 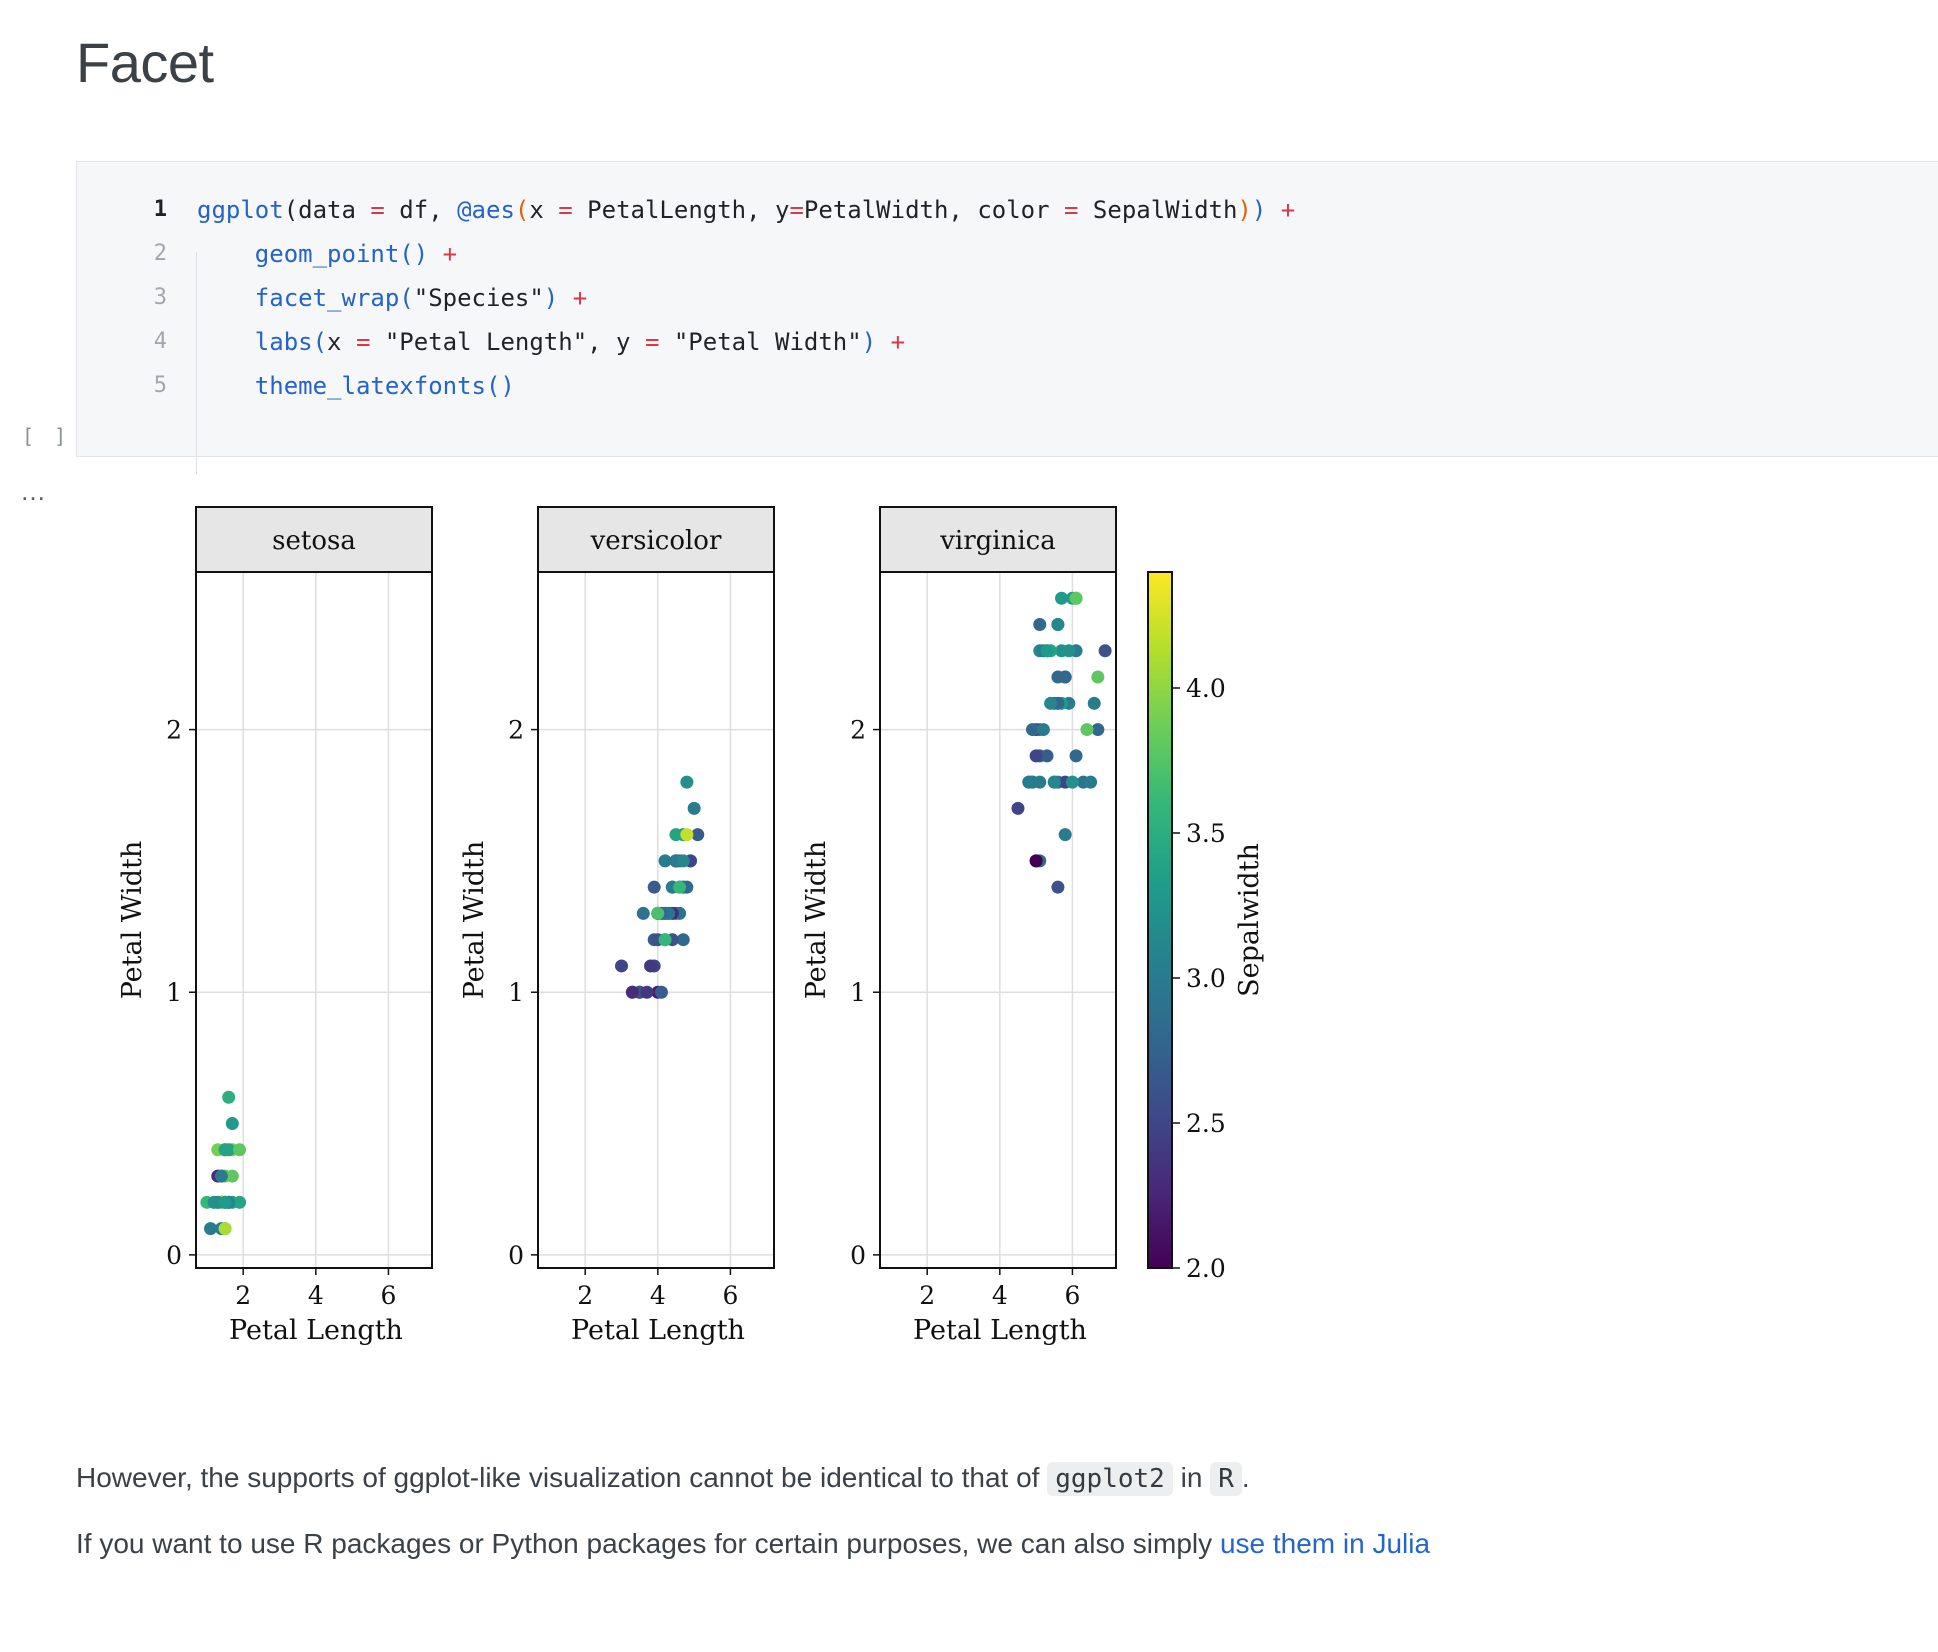 What do you see at coordinates (1226, 1479) in the screenshot?
I see `inline-code-r: R` at bounding box center [1226, 1479].